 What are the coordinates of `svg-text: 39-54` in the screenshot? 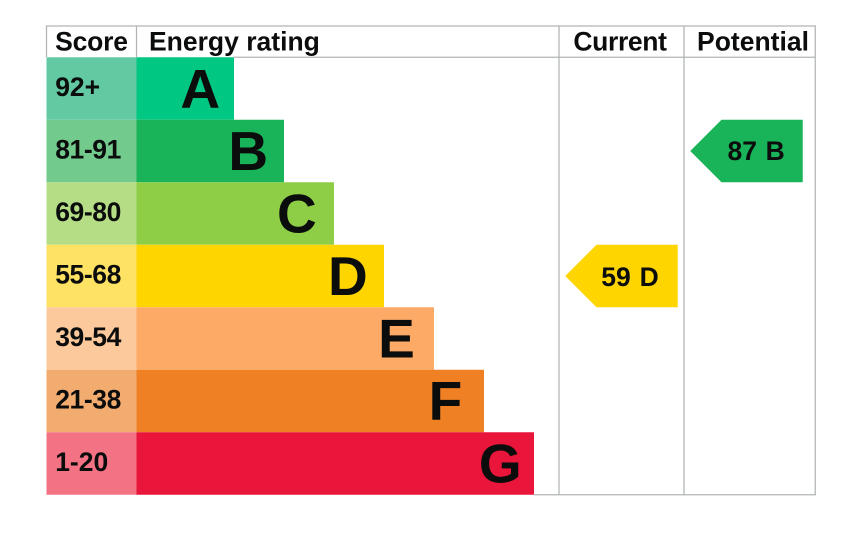 It's located at (88, 337).